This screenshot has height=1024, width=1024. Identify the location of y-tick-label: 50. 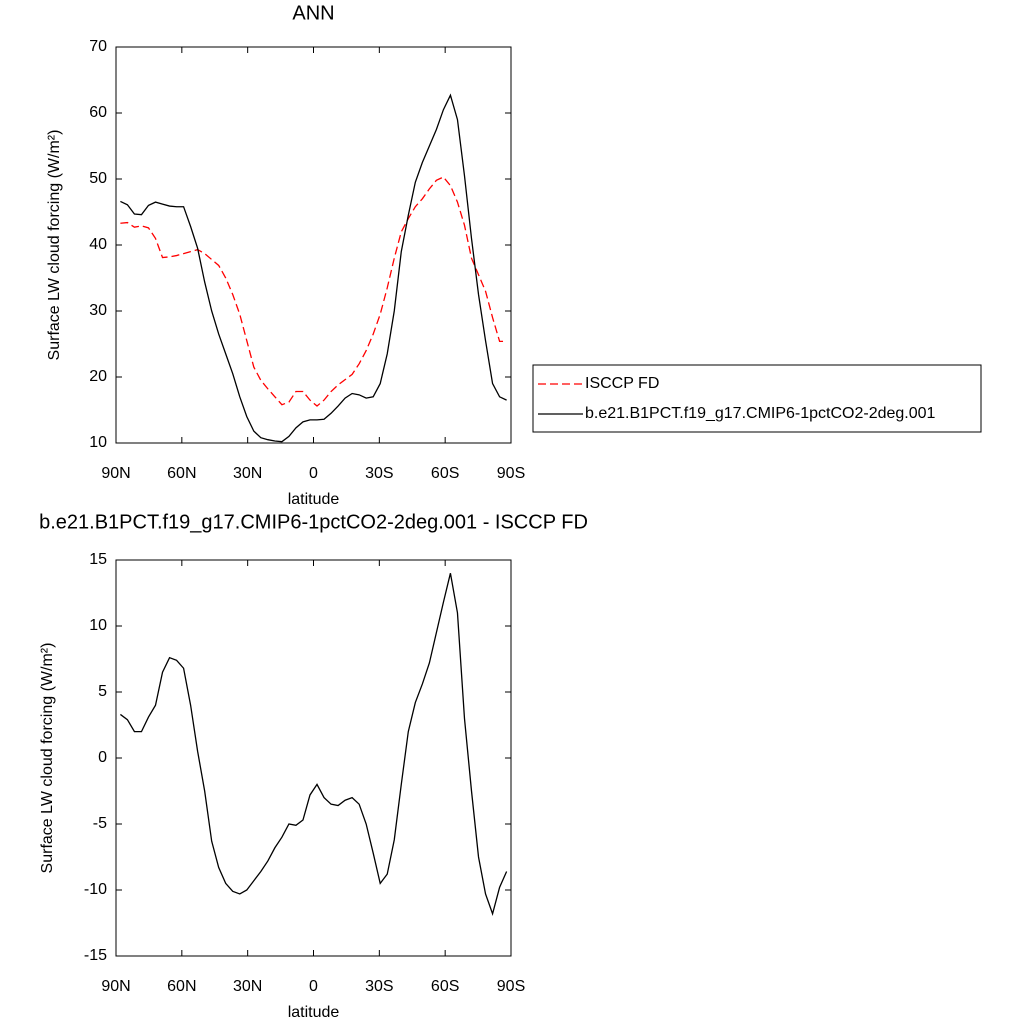
(98, 178).